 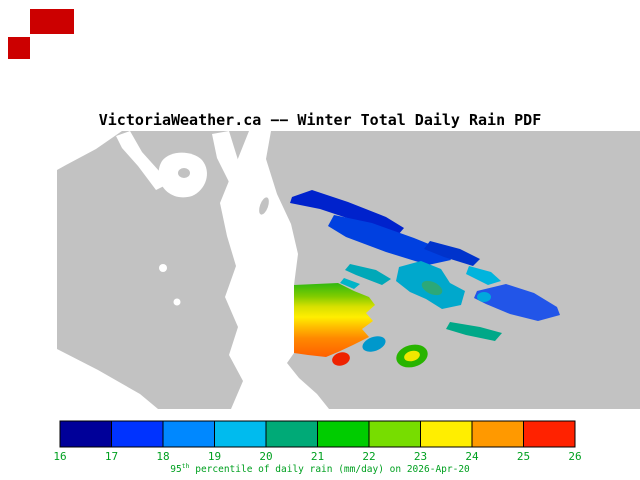 I want to click on map-region-lower-teal-sliver, so click(x=474, y=331).